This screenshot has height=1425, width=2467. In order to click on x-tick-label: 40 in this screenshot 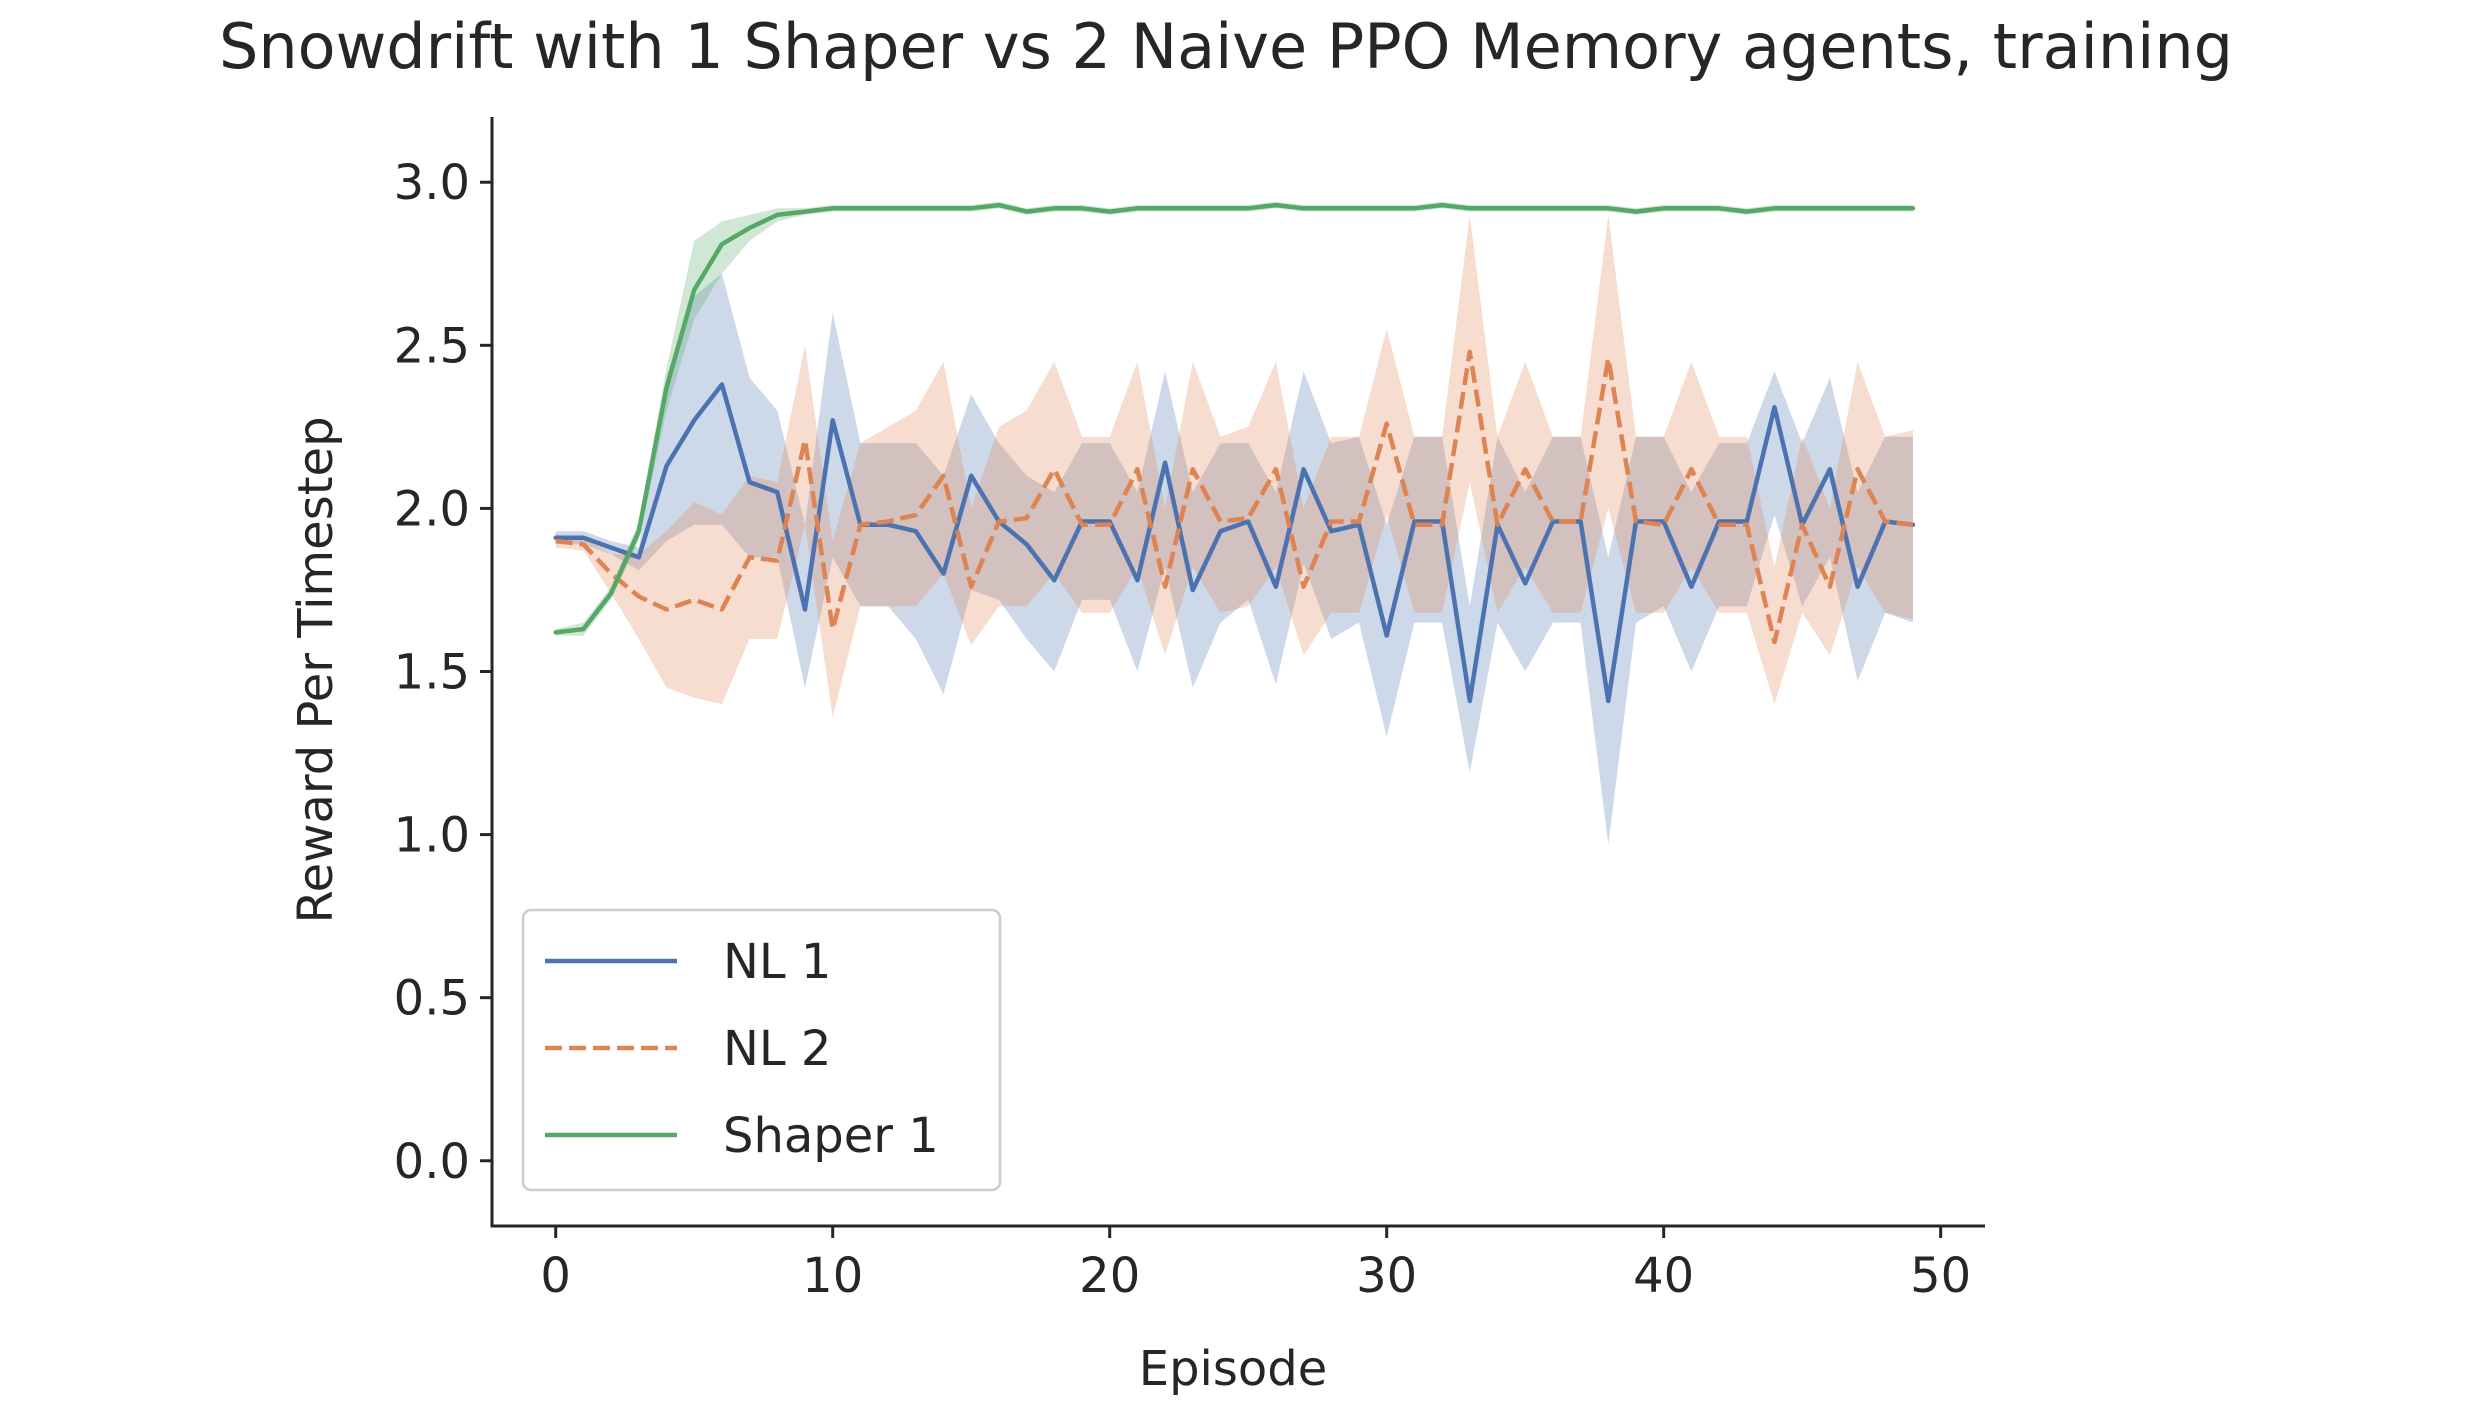, I will do `click(1663, 1276)`.